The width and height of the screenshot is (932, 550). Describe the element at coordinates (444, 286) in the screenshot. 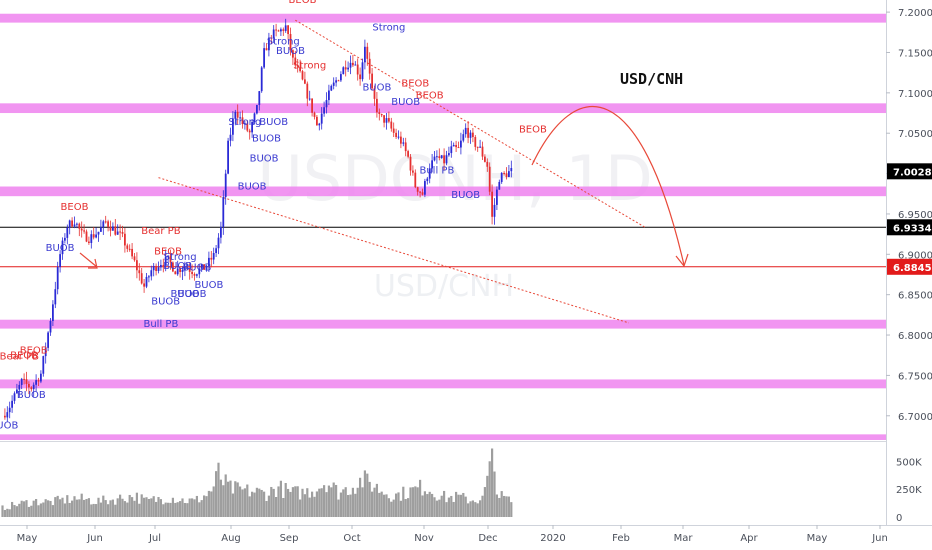

I see `watermark-symbol-small: USD/CNH` at that location.